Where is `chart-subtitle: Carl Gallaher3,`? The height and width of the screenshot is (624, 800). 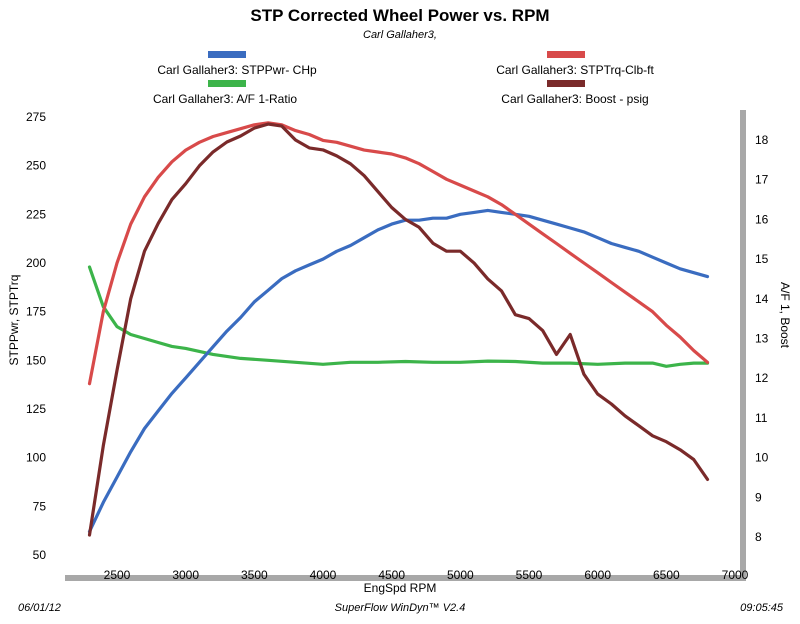
chart-subtitle: Carl Gallaher3, is located at coordinates (400, 35).